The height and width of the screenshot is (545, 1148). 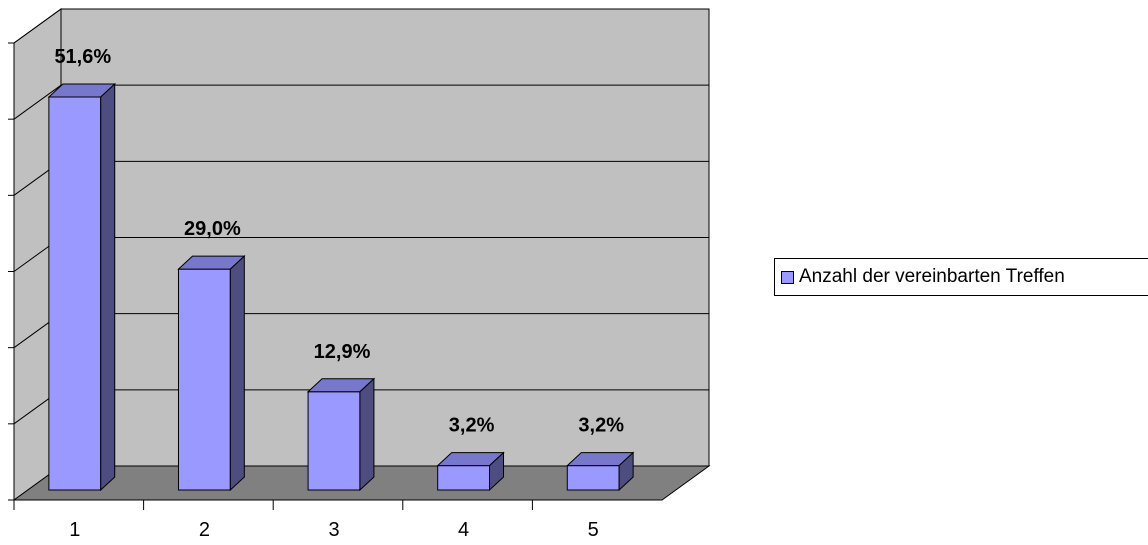 What do you see at coordinates (212, 229) in the screenshot?
I see `data-label: 29,0%` at bounding box center [212, 229].